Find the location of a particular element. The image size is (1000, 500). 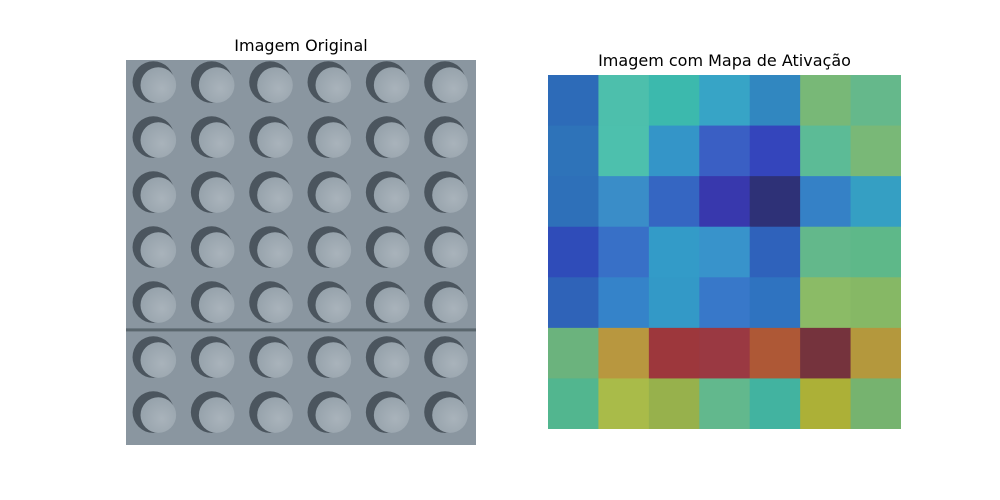

activation-map-title: Imagem com Mapa de Ativação is located at coordinates (724, 60).